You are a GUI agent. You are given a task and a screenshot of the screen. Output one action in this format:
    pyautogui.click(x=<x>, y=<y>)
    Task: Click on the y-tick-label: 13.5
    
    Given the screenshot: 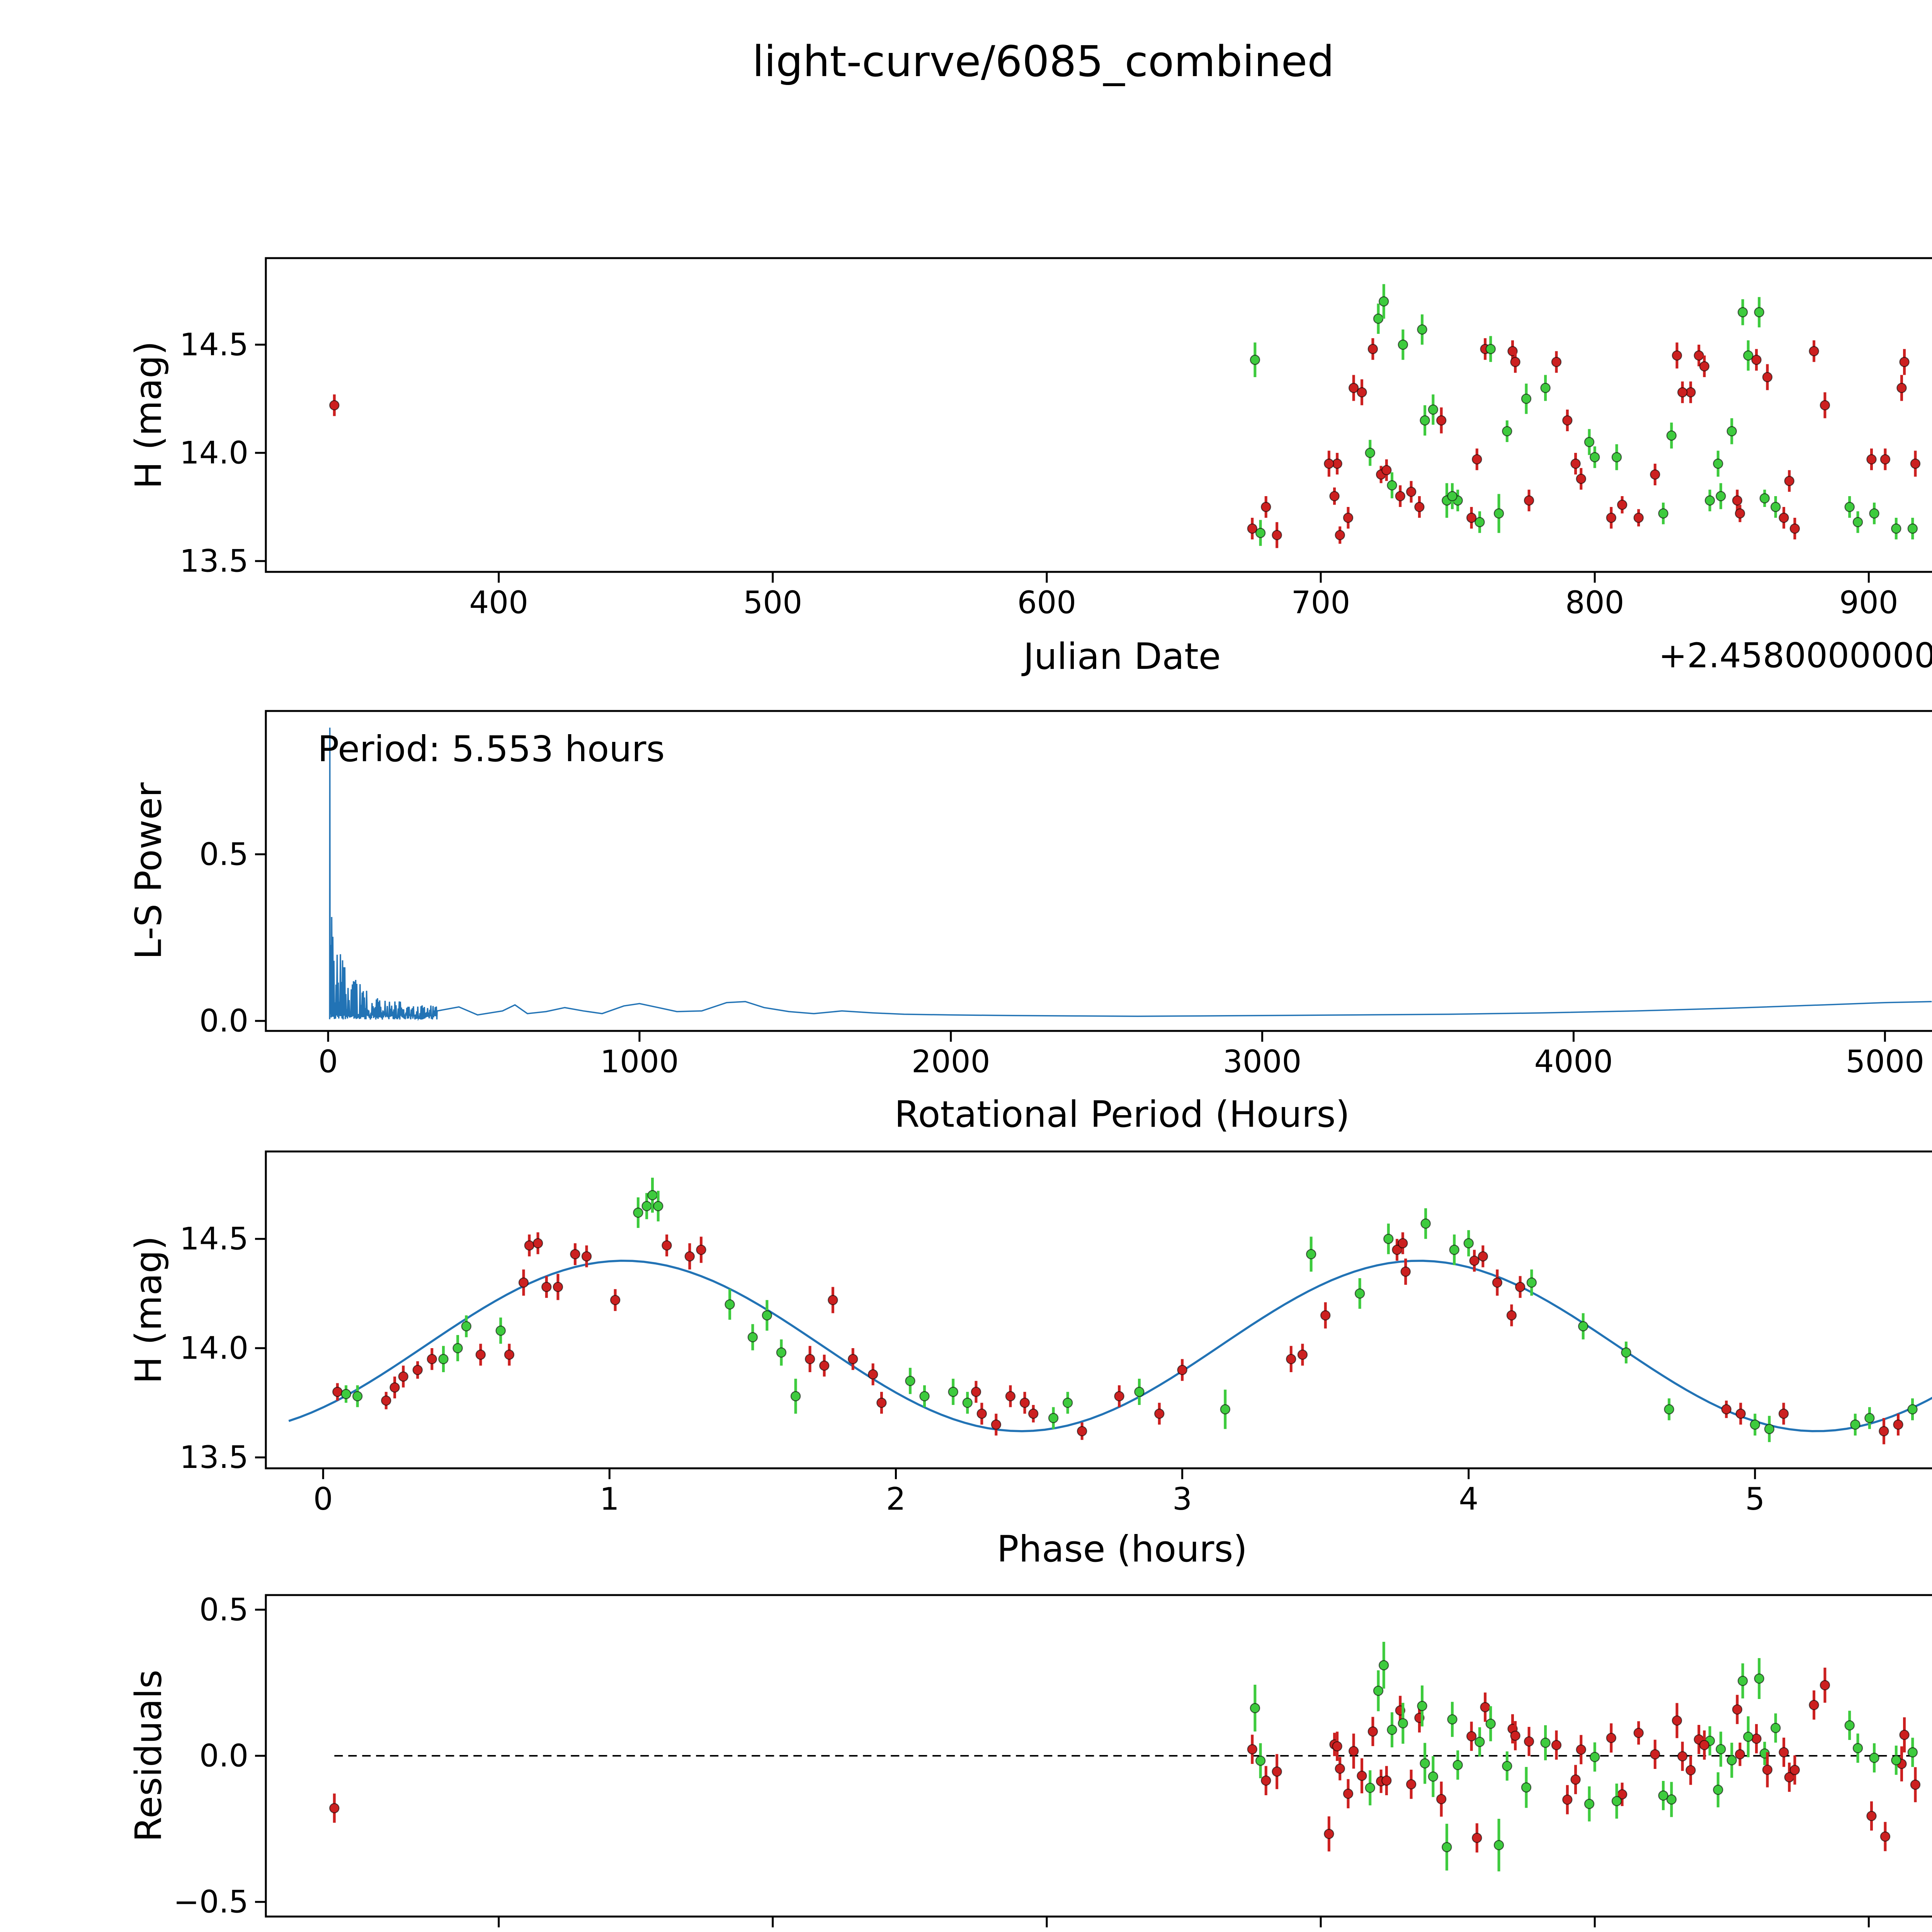 What is the action you would take?
    pyautogui.click(x=214, y=1457)
    